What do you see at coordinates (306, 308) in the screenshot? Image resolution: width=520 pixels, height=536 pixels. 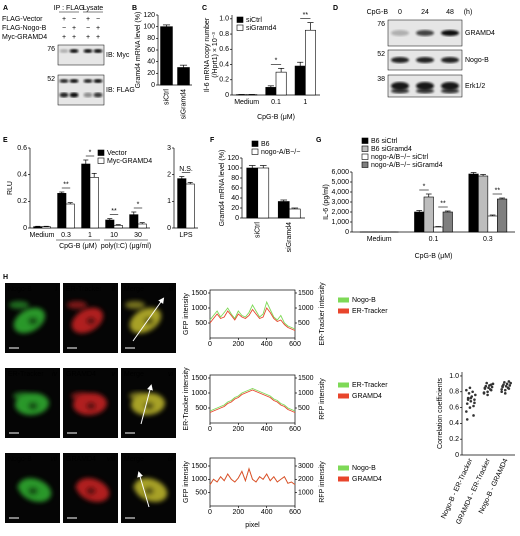 I see `y2-tick-label: 1000` at bounding box center [306, 308].